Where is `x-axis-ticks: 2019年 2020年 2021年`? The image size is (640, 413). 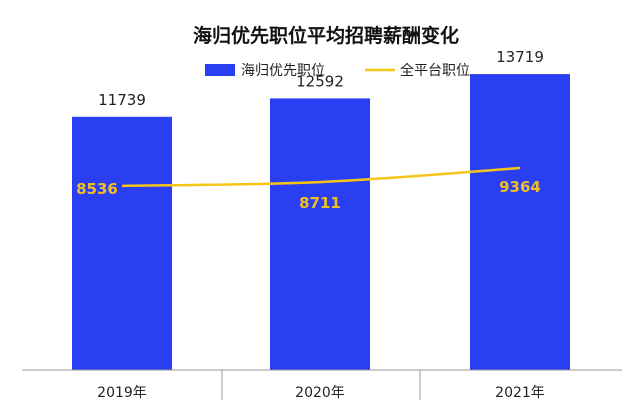 x-axis-ticks: 2019年 2020年 2021年 is located at coordinates (321, 385).